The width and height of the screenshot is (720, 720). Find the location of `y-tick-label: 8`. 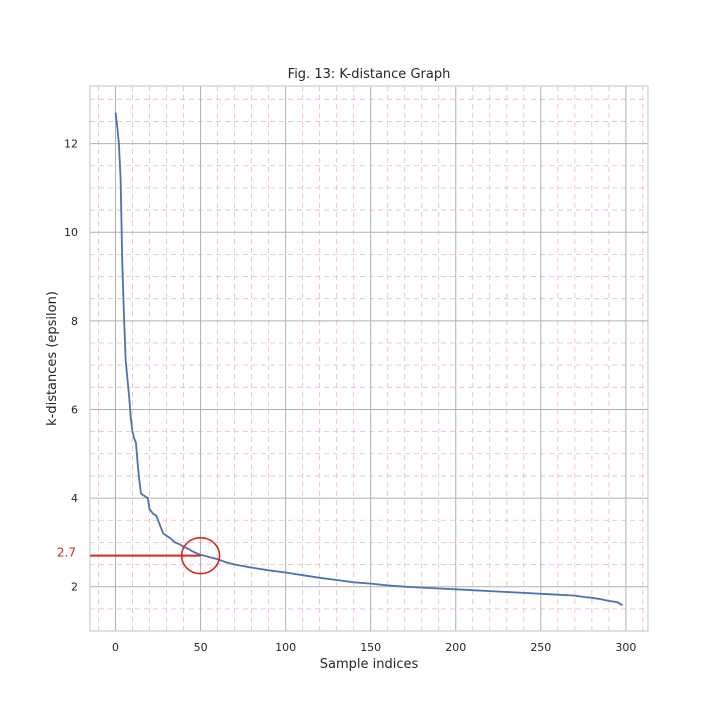

y-tick-label: 8 is located at coordinates (74, 321).